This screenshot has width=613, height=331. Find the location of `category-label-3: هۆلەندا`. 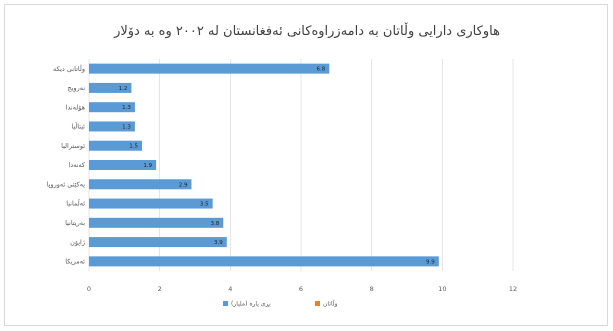

category-label-3: هۆلەندا is located at coordinates (76, 107).